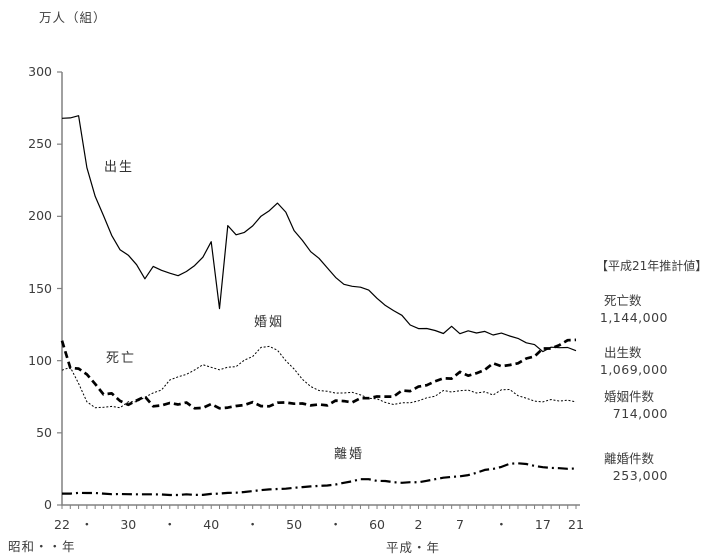 This screenshot has width=725, height=560. I want to click on y-axis-unit-label: 万人（組）, so click(73, 17).